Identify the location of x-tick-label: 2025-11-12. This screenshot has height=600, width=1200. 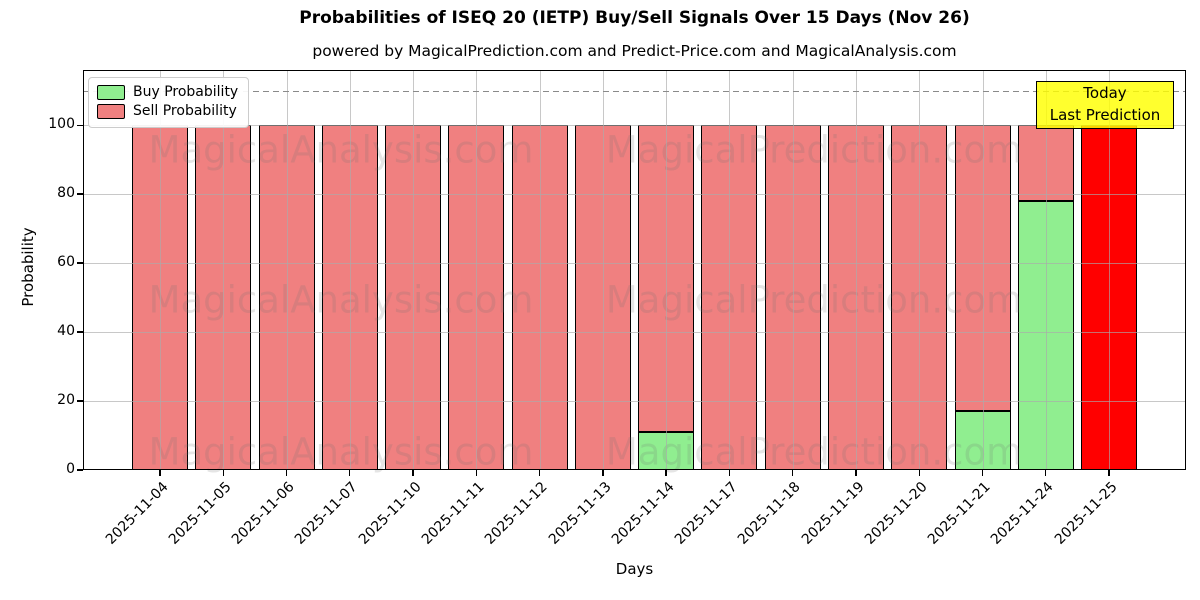
(516, 513).